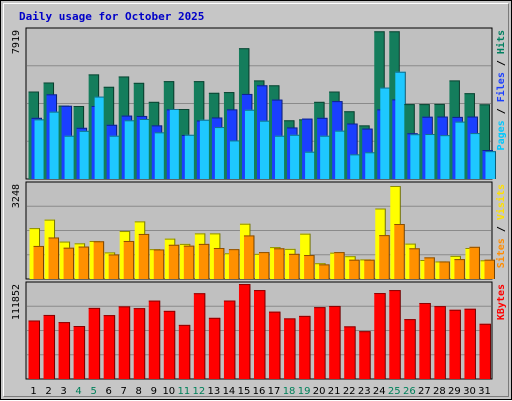 Image resolution: width=512 pixels, height=401 pixels. What do you see at coordinates (124, 391) in the screenshot?
I see `day-label: 7` at bounding box center [124, 391].